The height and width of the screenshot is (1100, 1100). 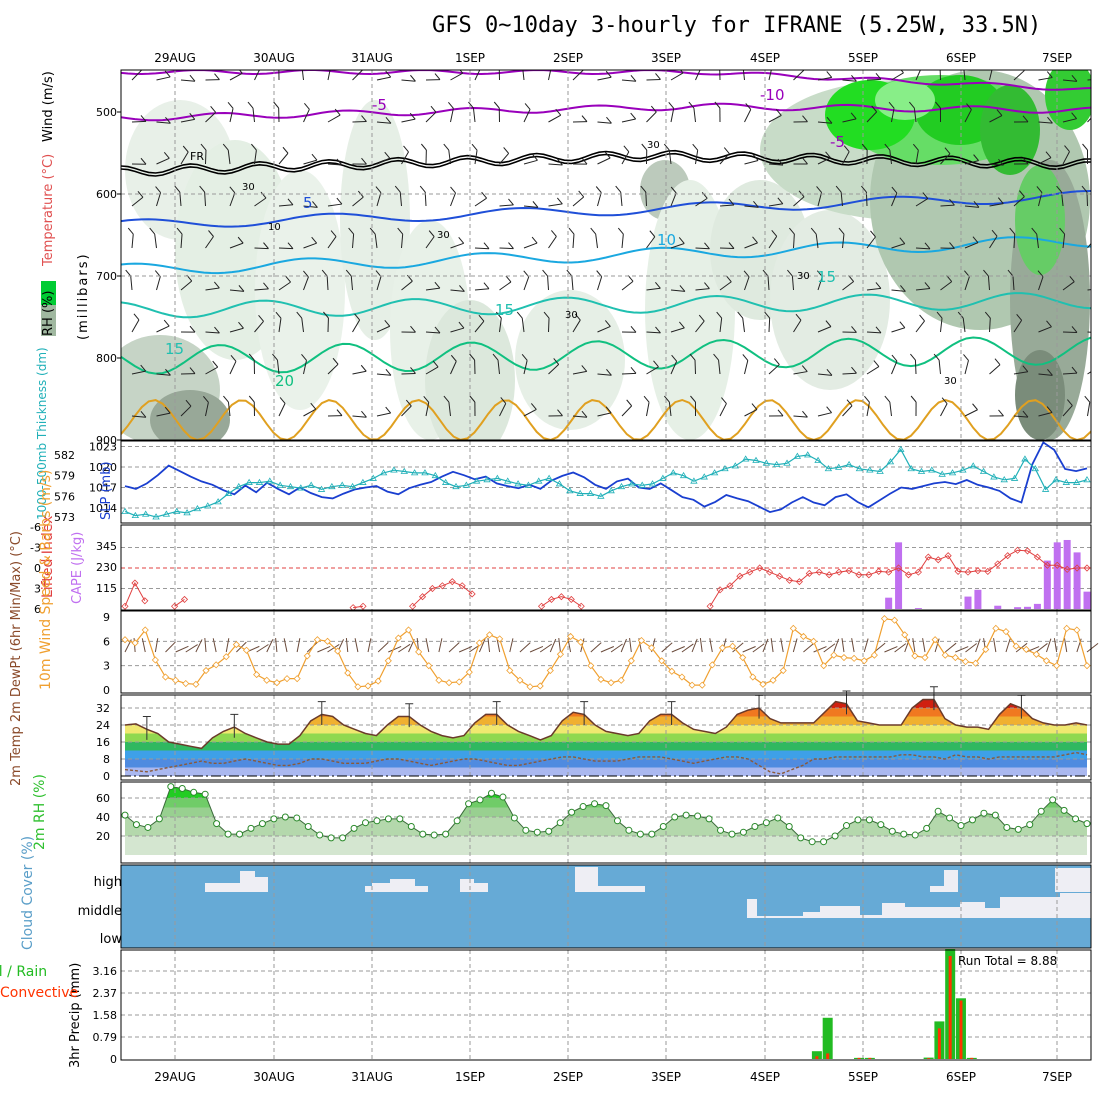 What do you see at coordinates (39, 993) in the screenshot?
I see `precip-convective-legend: Convective` at bounding box center [39, 993].